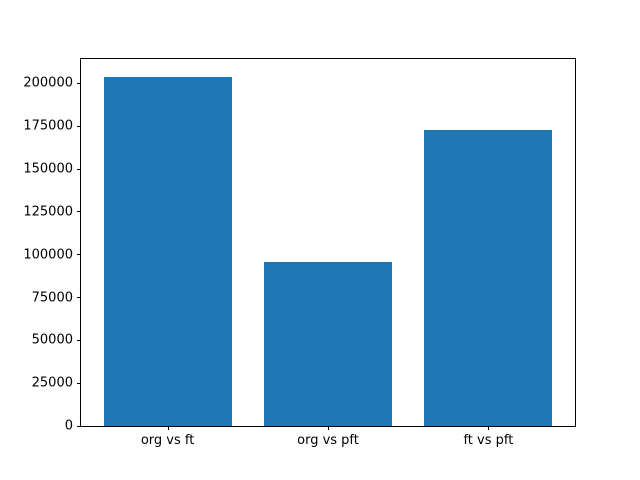 The height and width of the screenshot is (480, 640). Describe the element at coordinates (328, 440) in the screenshot. I see `x-tick-label: org vs pft` at that location.